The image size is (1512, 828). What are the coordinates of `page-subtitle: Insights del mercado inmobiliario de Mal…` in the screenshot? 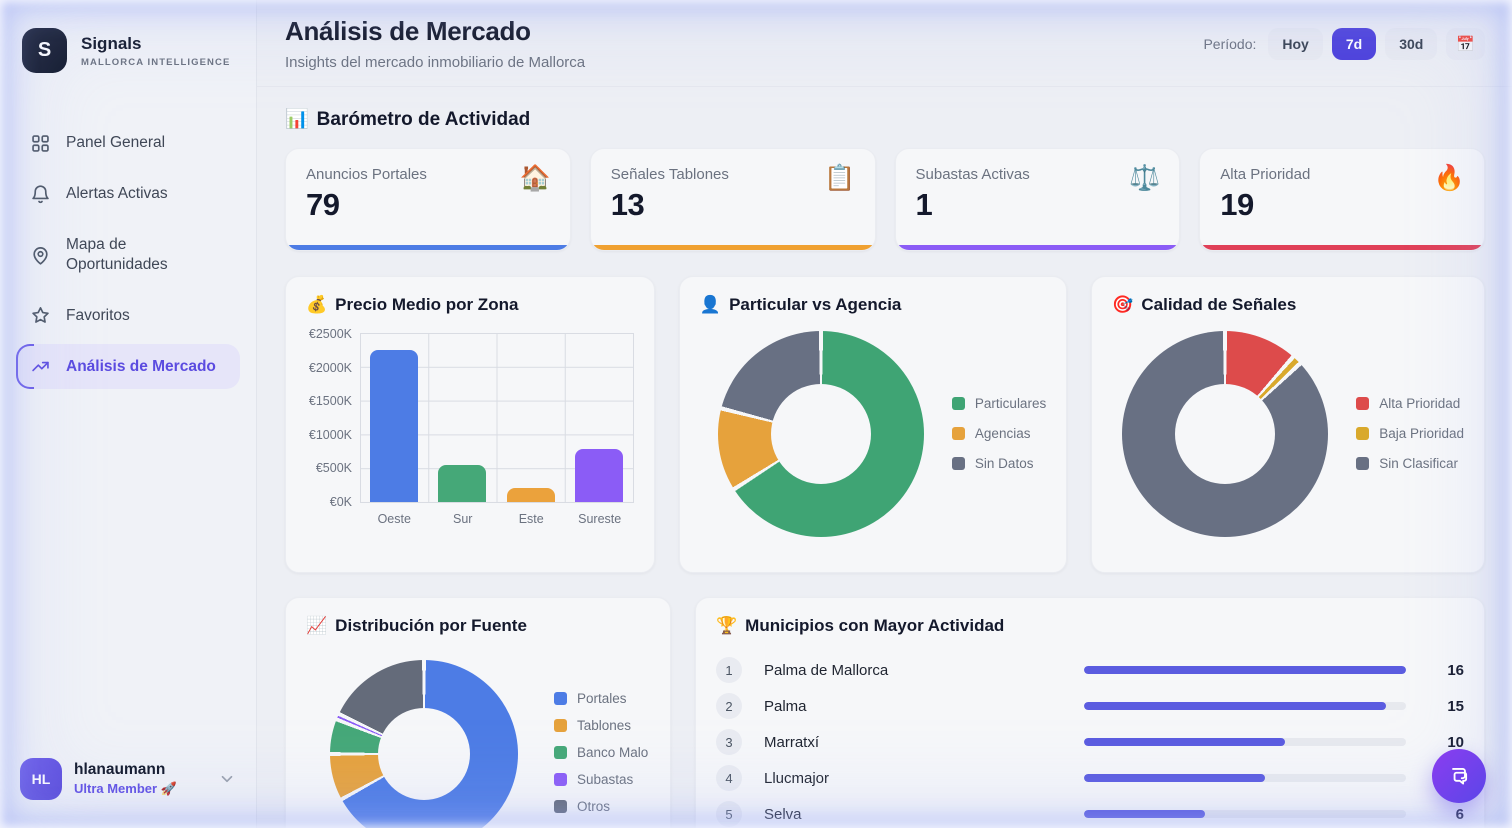 It's located at (435, 62).